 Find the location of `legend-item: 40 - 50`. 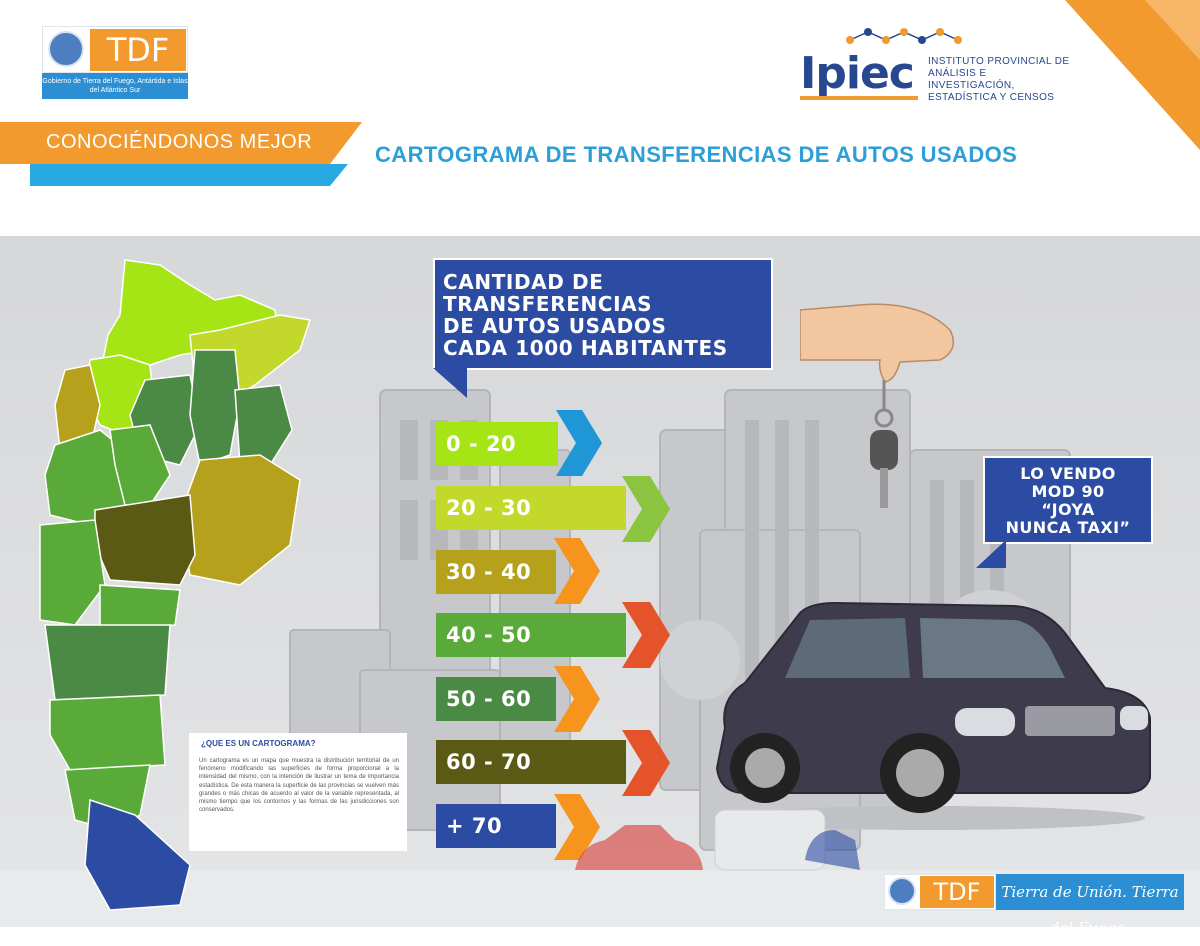

legend-item: 40 - 50 is located at coordinates (531, 635).